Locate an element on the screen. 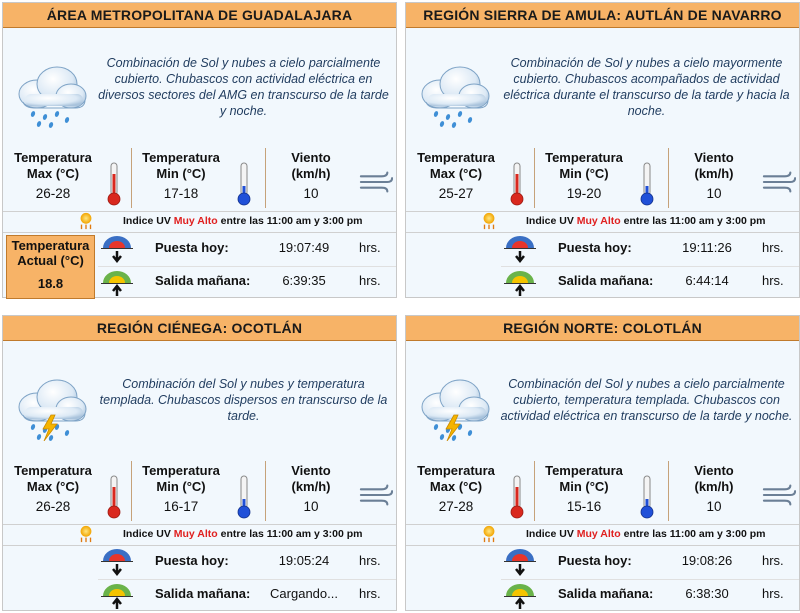  temp-max-value: 27-28 is located at coordinates (456, 506).